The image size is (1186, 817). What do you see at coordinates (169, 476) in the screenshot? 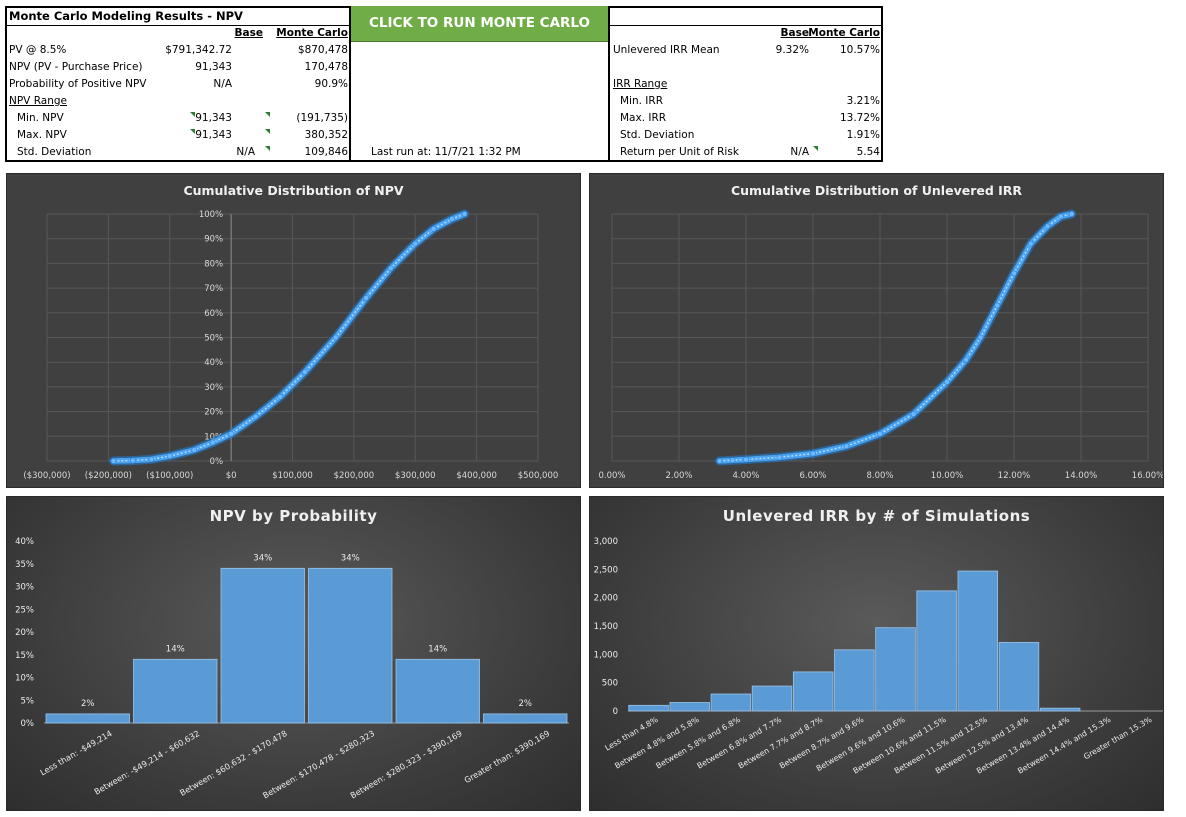
I see `x-tick-label: ($100,000)` at bounding box center [169, 476].